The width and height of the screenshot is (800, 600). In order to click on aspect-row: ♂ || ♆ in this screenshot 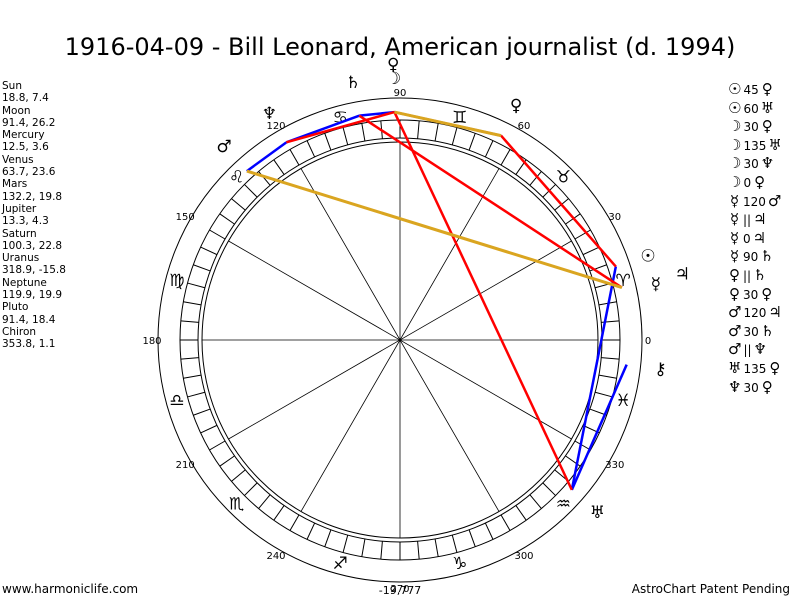, I will do `click(763, 349)`.